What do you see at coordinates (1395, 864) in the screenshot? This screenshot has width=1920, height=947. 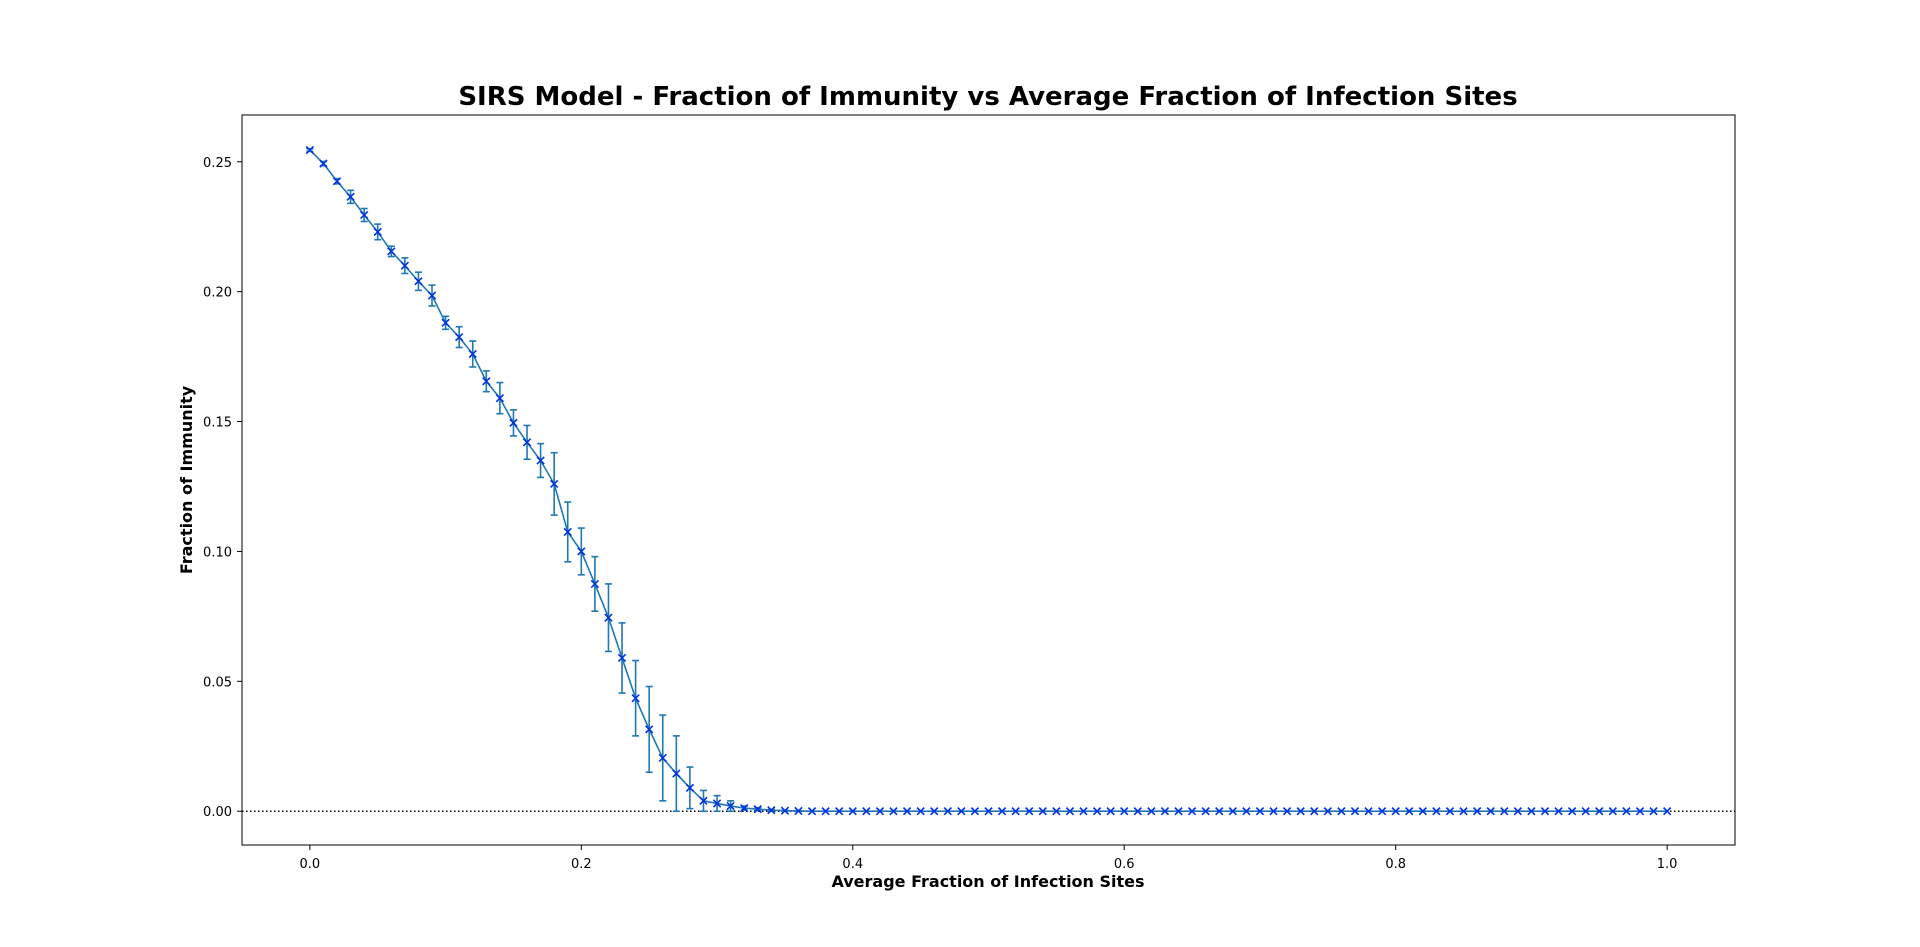 I see `x-tick-label: 0.8` at bounding box center [1395, 864].